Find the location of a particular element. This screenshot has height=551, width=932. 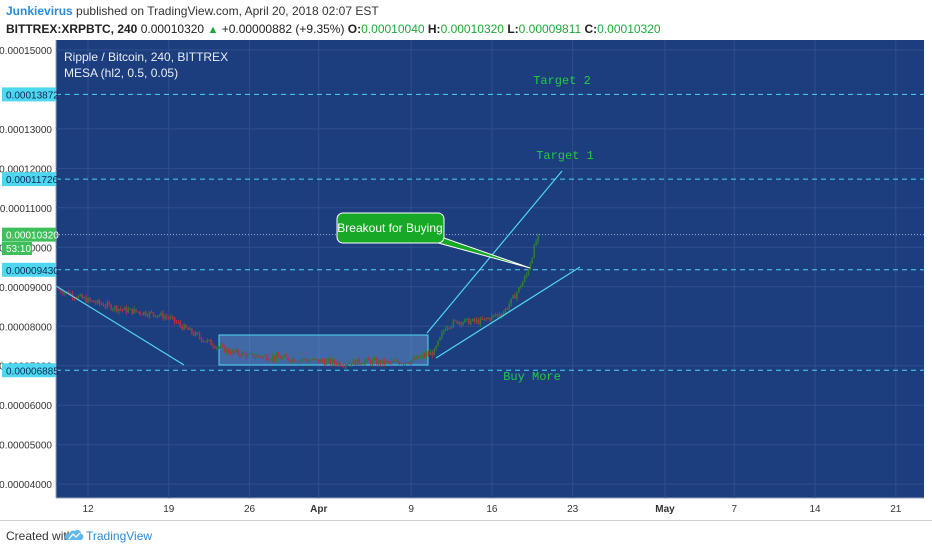

callout-box is located at coordinates (390, 228).